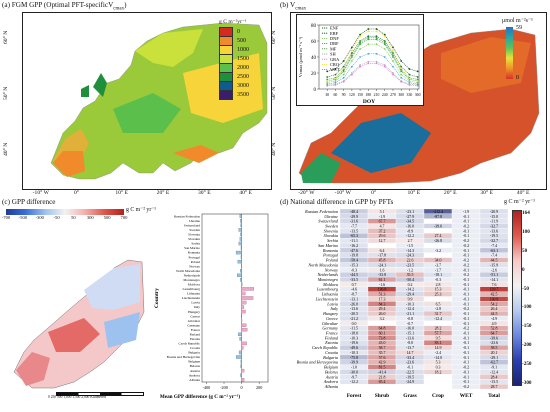 This screenshot has width=550, height=412. Describe the element at coordinates (438, 353) in the screenshot. I see `heatmap-cell-value: -2.4` at that location.